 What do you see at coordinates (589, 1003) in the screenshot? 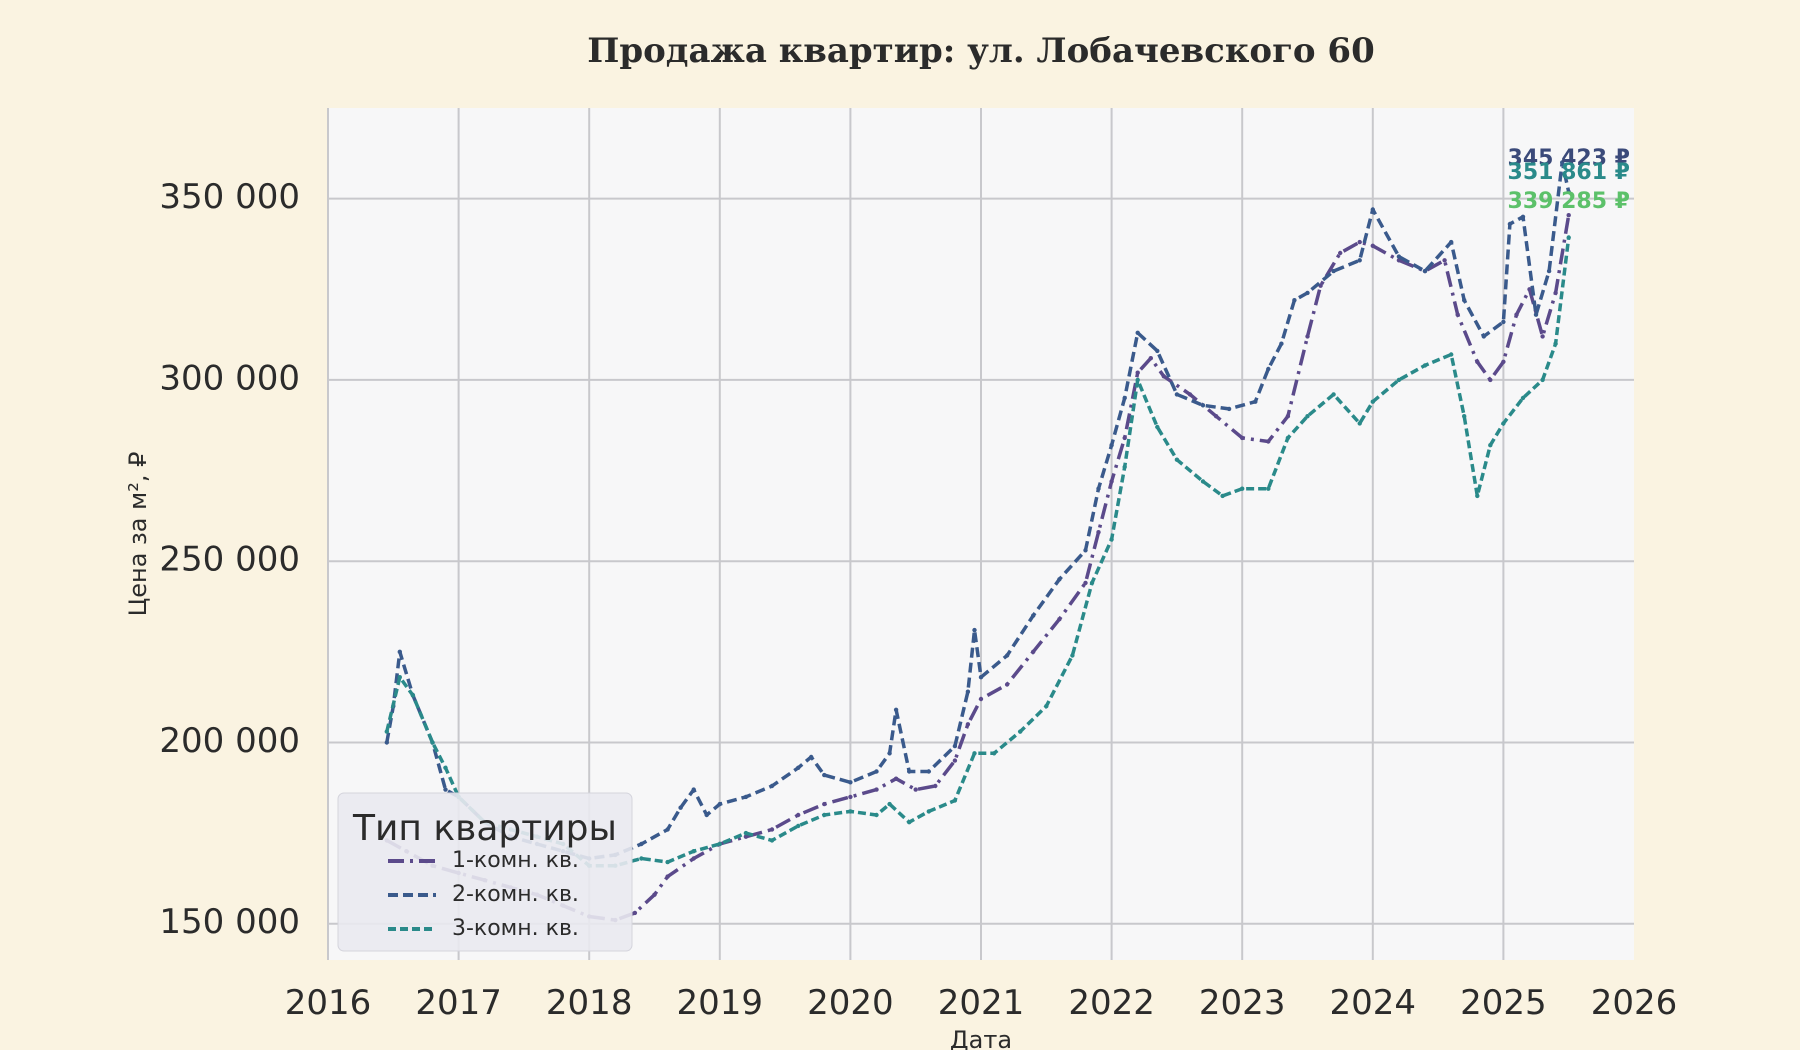
I see `x-tick-label: 2018` at bounding box center [589, 1003].